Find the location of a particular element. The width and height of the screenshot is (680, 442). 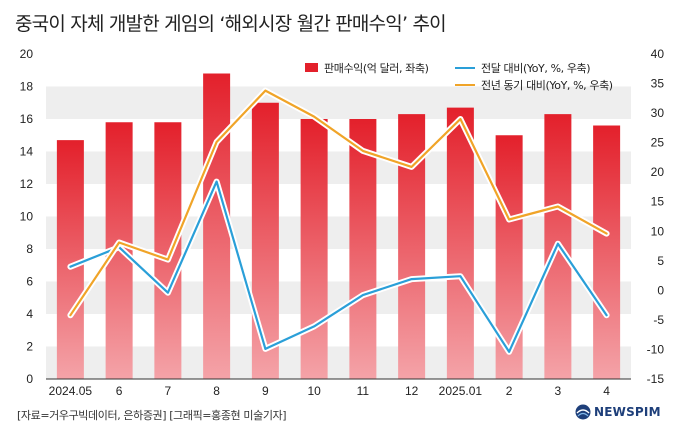

legend-label-yoy: 전년 동기 대비(YoY, %, 우축) is located at coordinates (547, 85).